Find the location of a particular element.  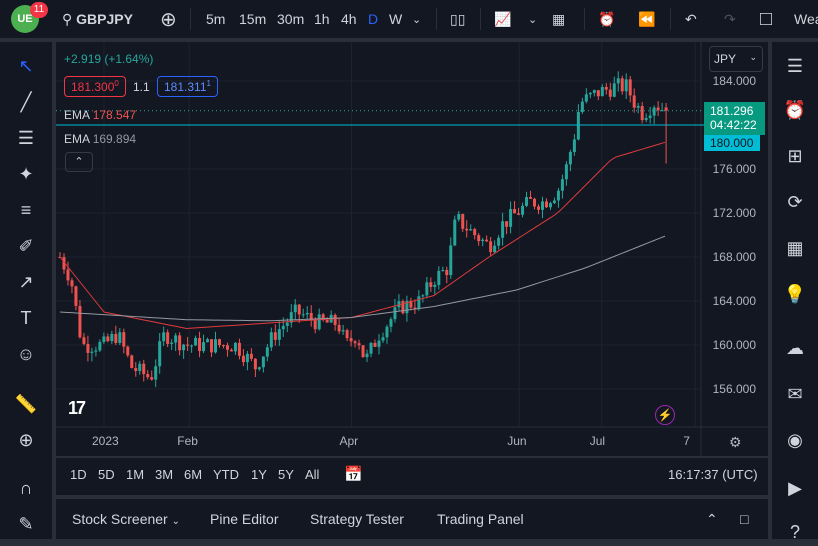

lock-drawings-icon: ✎ is located at coordinates (26, 523).